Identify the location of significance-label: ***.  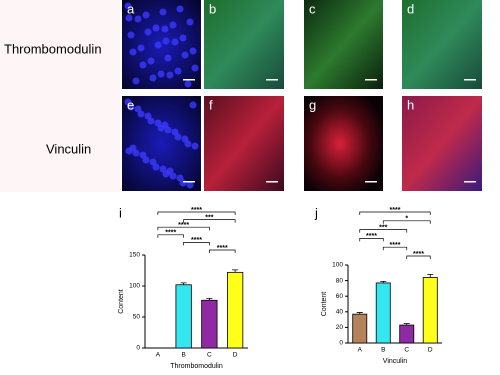
(383, 227).